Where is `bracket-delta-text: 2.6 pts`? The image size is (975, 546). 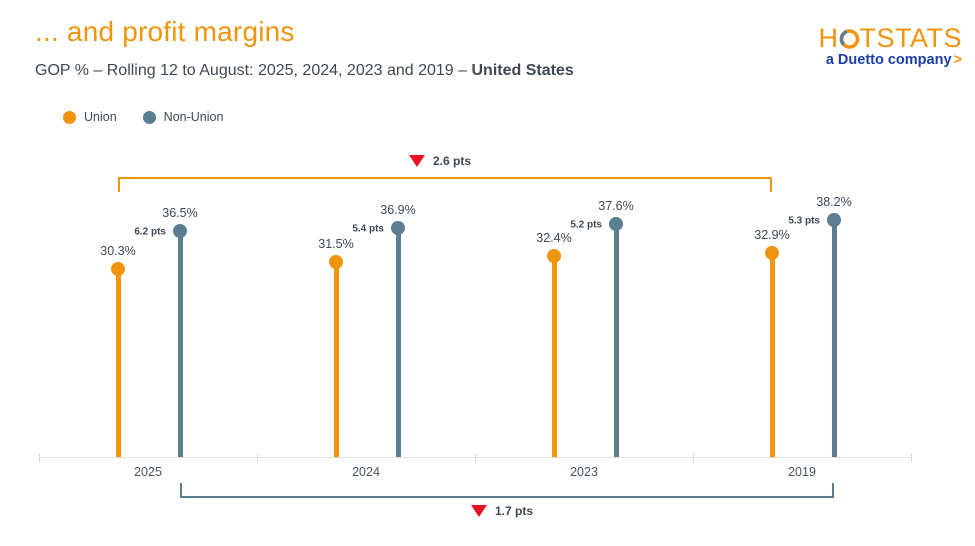 bracket-delta-text: 2.6 pts is located at coordinates (452, 161).